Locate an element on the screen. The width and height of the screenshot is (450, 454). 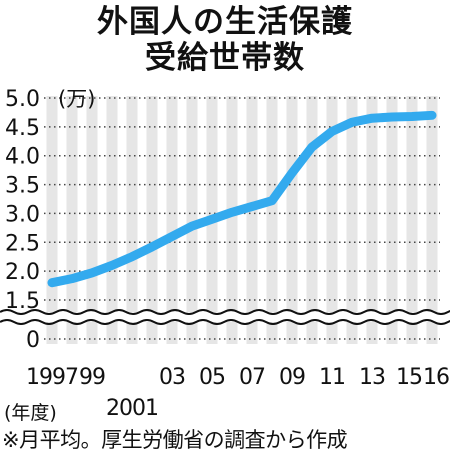
x-tick-label: 03 is located at coordinates (172, 377).